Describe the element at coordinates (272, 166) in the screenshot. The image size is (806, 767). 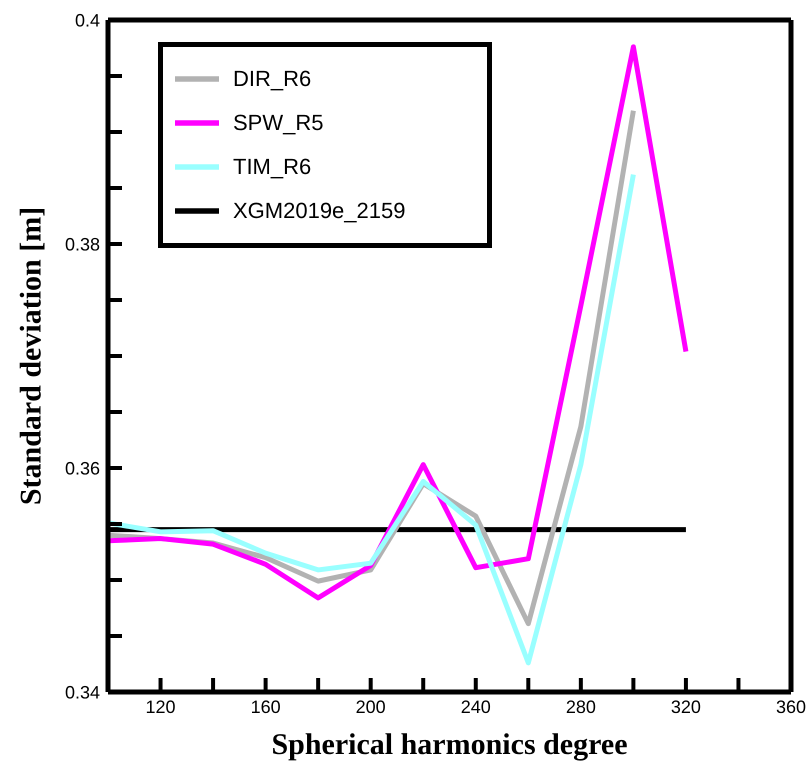
I see `legend-label: TIM_R6` at that location.